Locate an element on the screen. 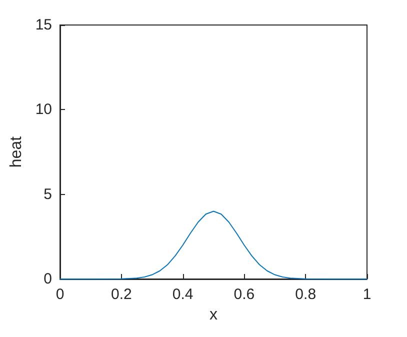 This screenshot has height=337, width=407. x-tick-label: 1 is located at coordinates (367, 294).